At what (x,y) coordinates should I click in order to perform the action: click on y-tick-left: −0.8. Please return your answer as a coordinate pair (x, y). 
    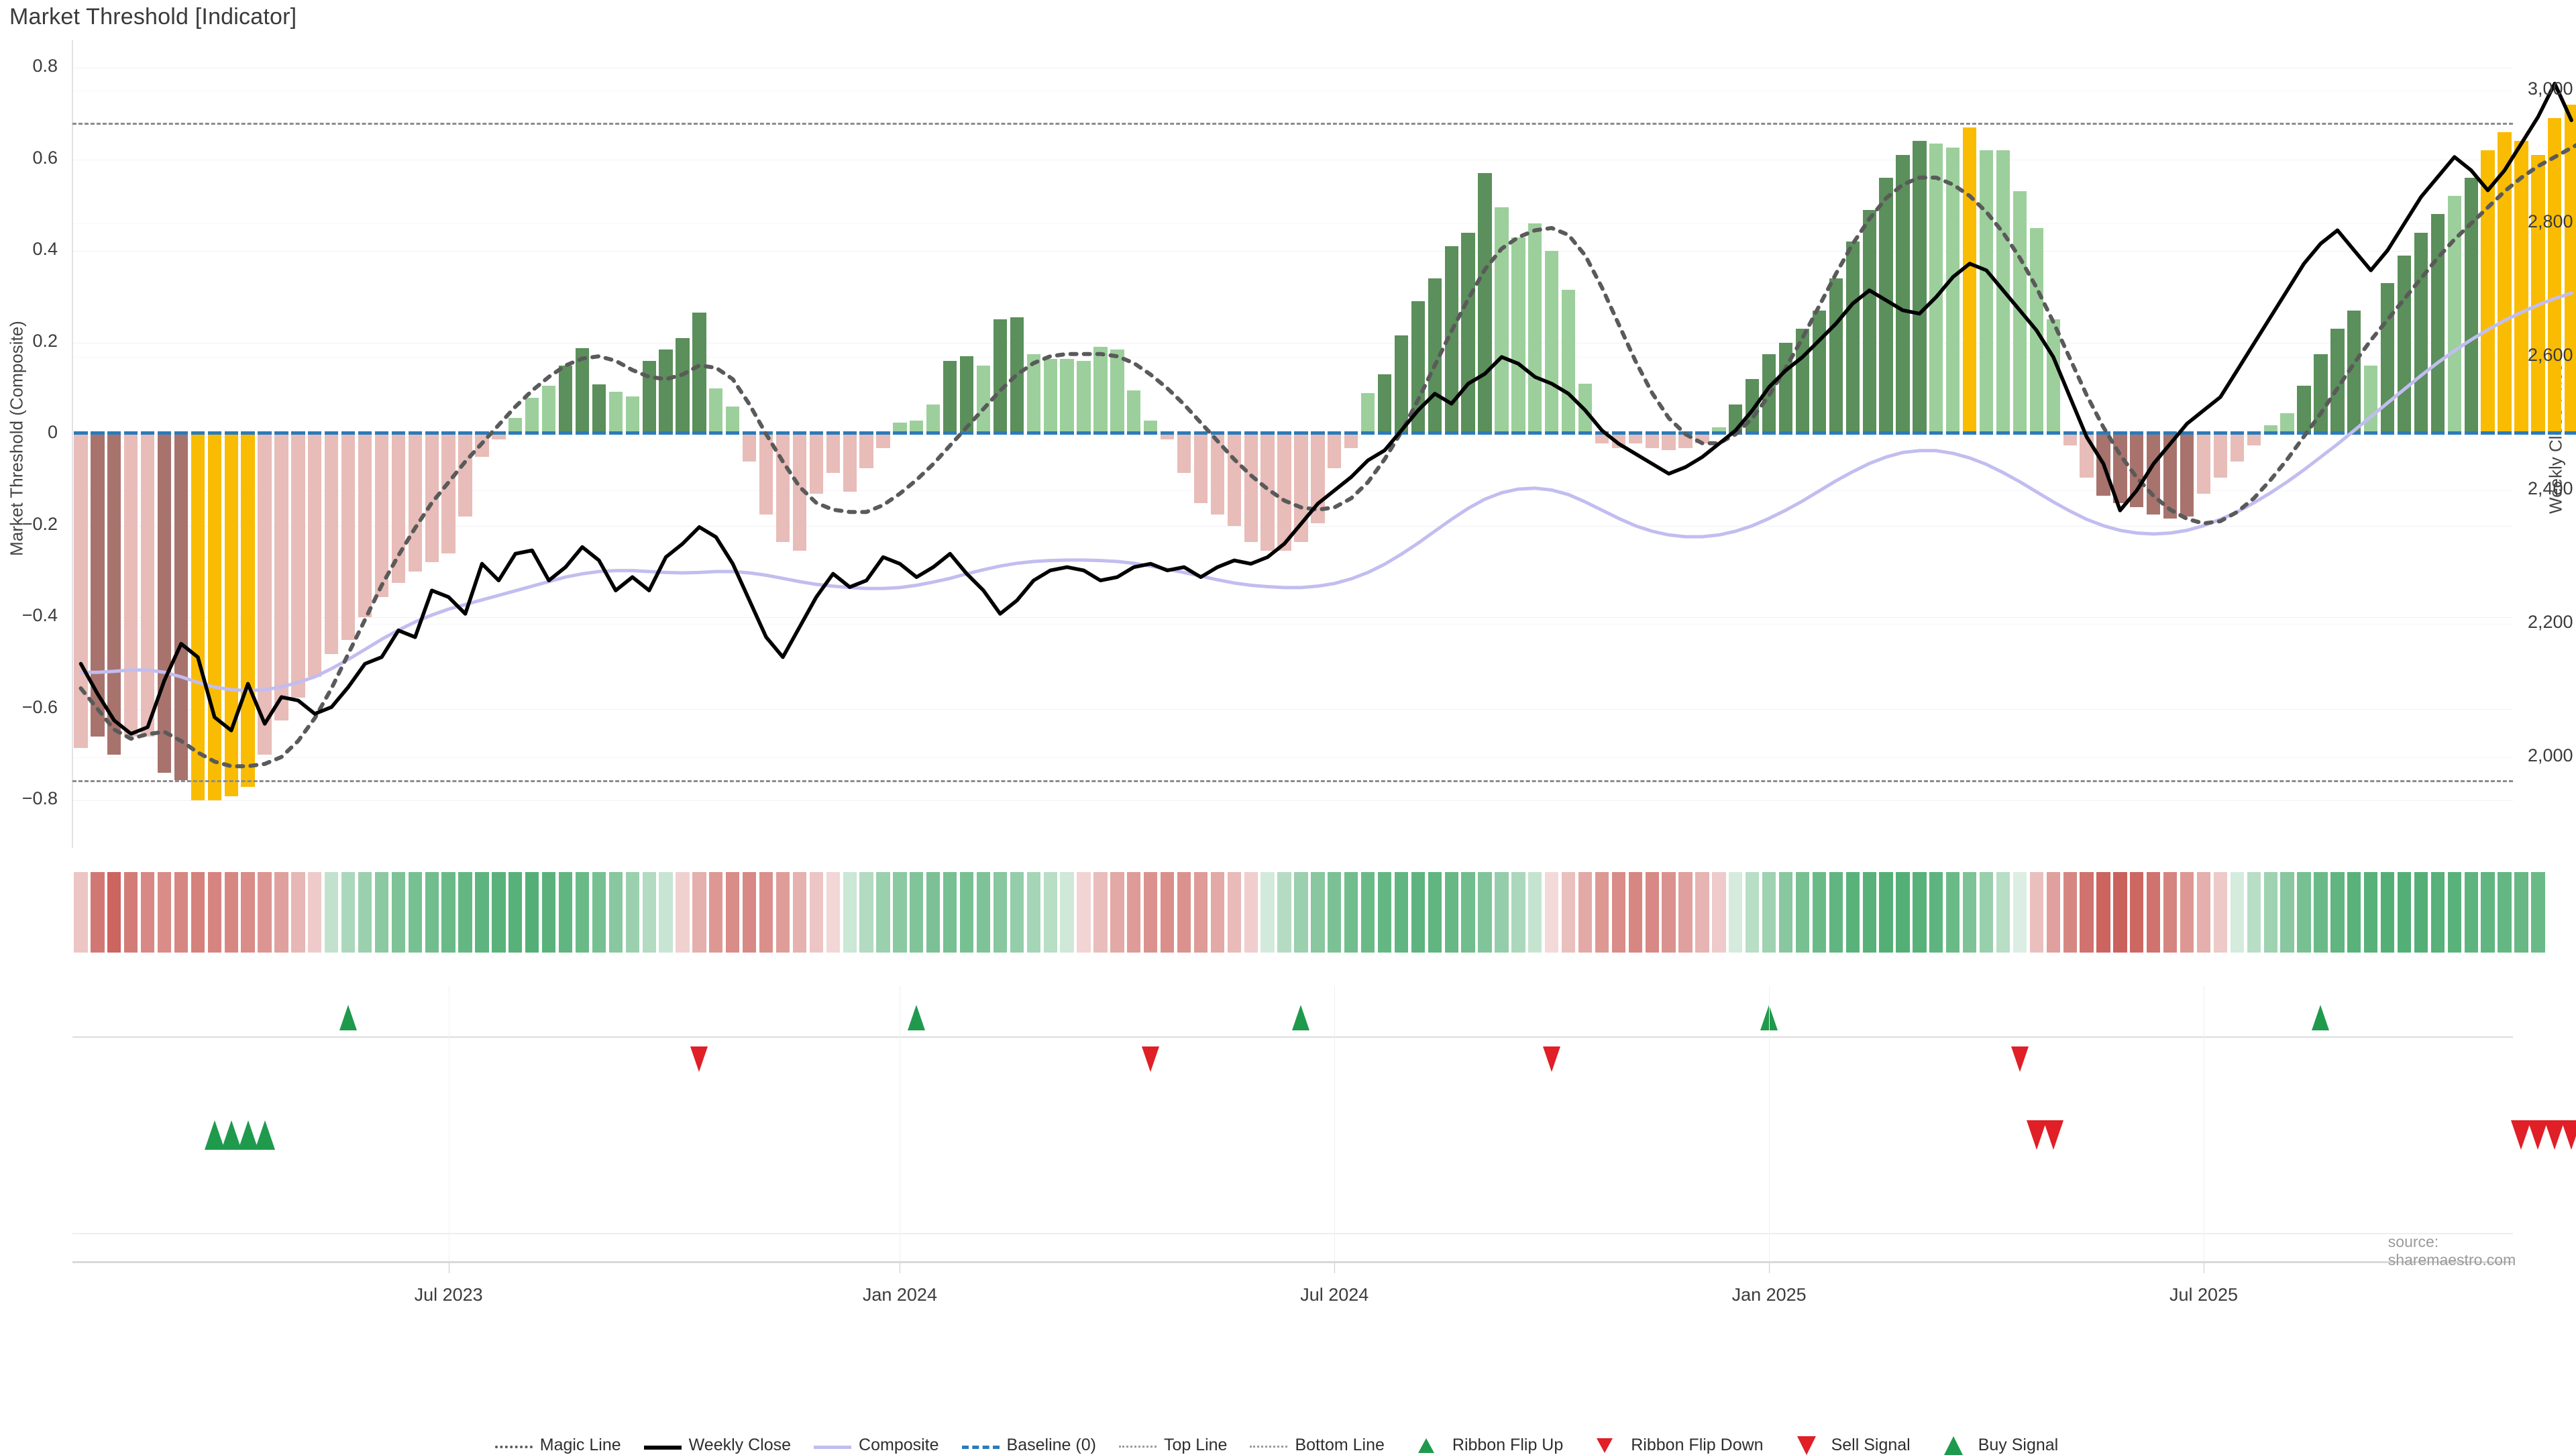
    Looking at the image, I should click on (40, 798).